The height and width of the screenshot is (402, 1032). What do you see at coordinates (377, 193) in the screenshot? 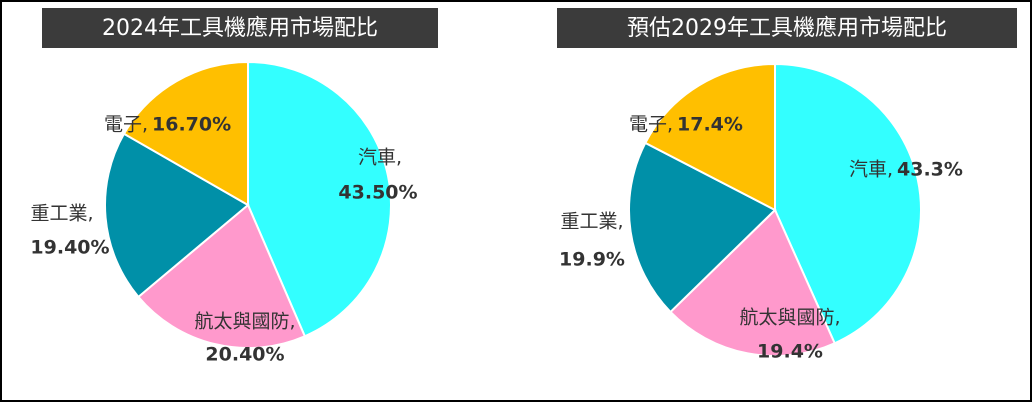
I see `data-label: 43.50%` at bounding box center [377, 193].